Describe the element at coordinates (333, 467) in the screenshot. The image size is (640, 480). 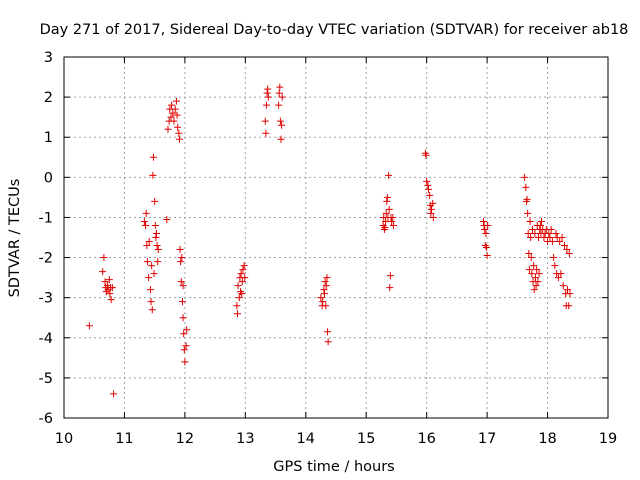
I see `x-axis-label: GPS time / hours` at that location.